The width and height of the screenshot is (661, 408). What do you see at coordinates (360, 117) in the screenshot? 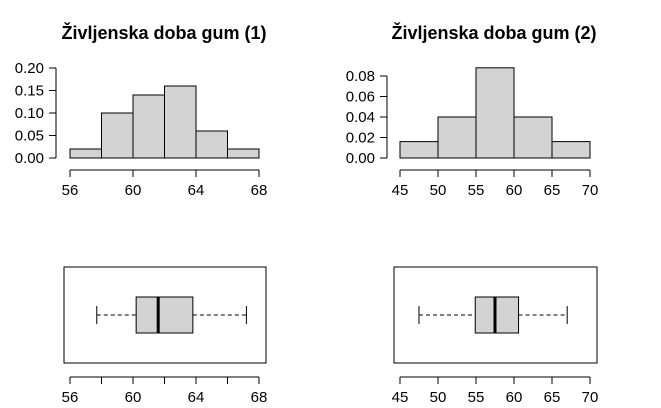
I see `y-tick-label: 0.04` at bounding box center [360, 117].